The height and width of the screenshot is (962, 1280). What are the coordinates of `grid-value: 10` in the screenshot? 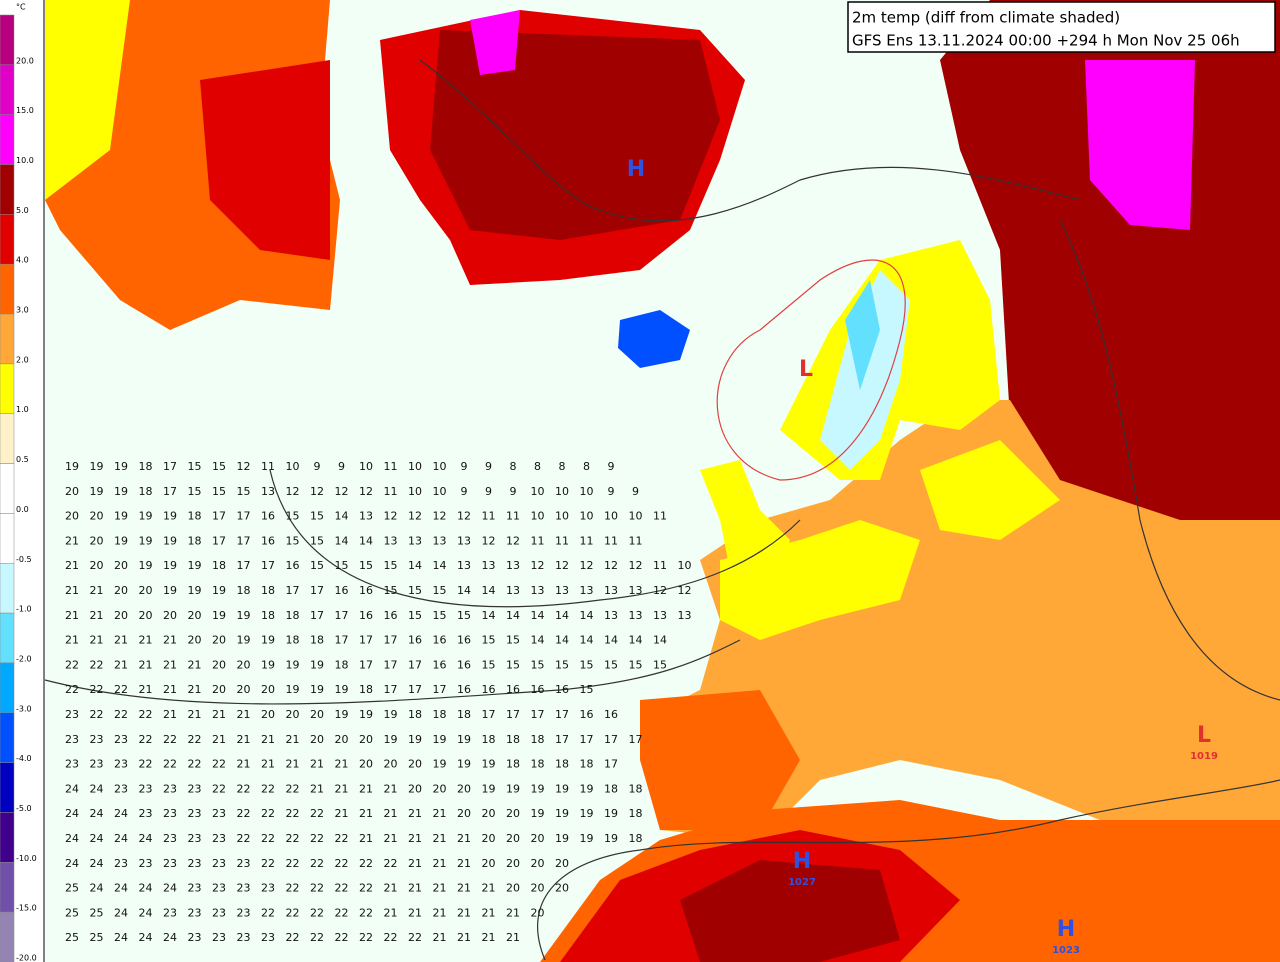 It's located at (538, 491).